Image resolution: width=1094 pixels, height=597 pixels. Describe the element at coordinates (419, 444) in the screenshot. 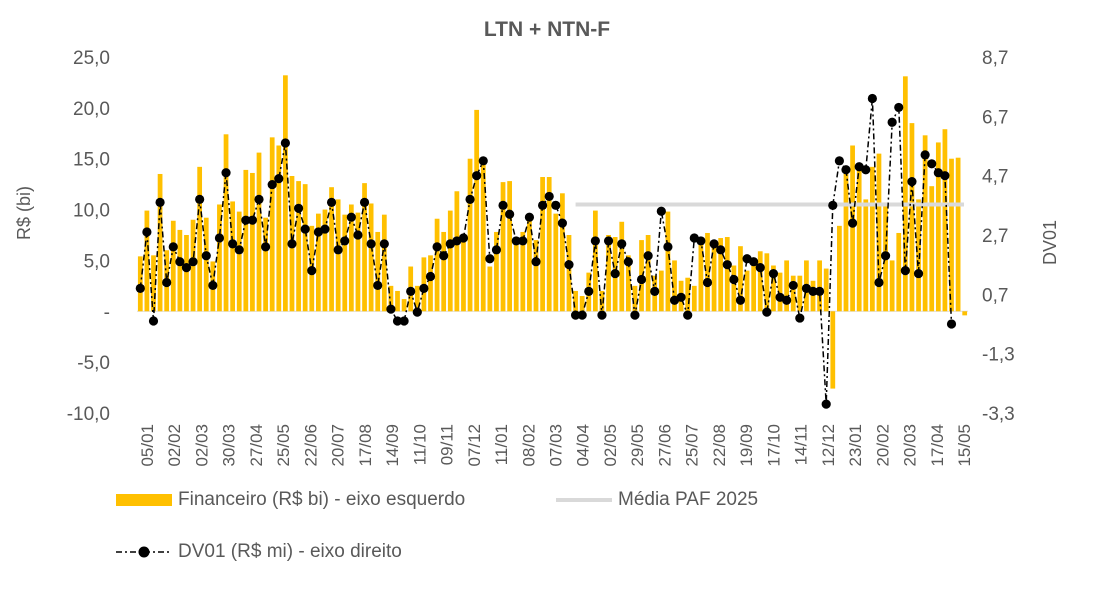

I see `x-tick-label: 11/10` at that location.